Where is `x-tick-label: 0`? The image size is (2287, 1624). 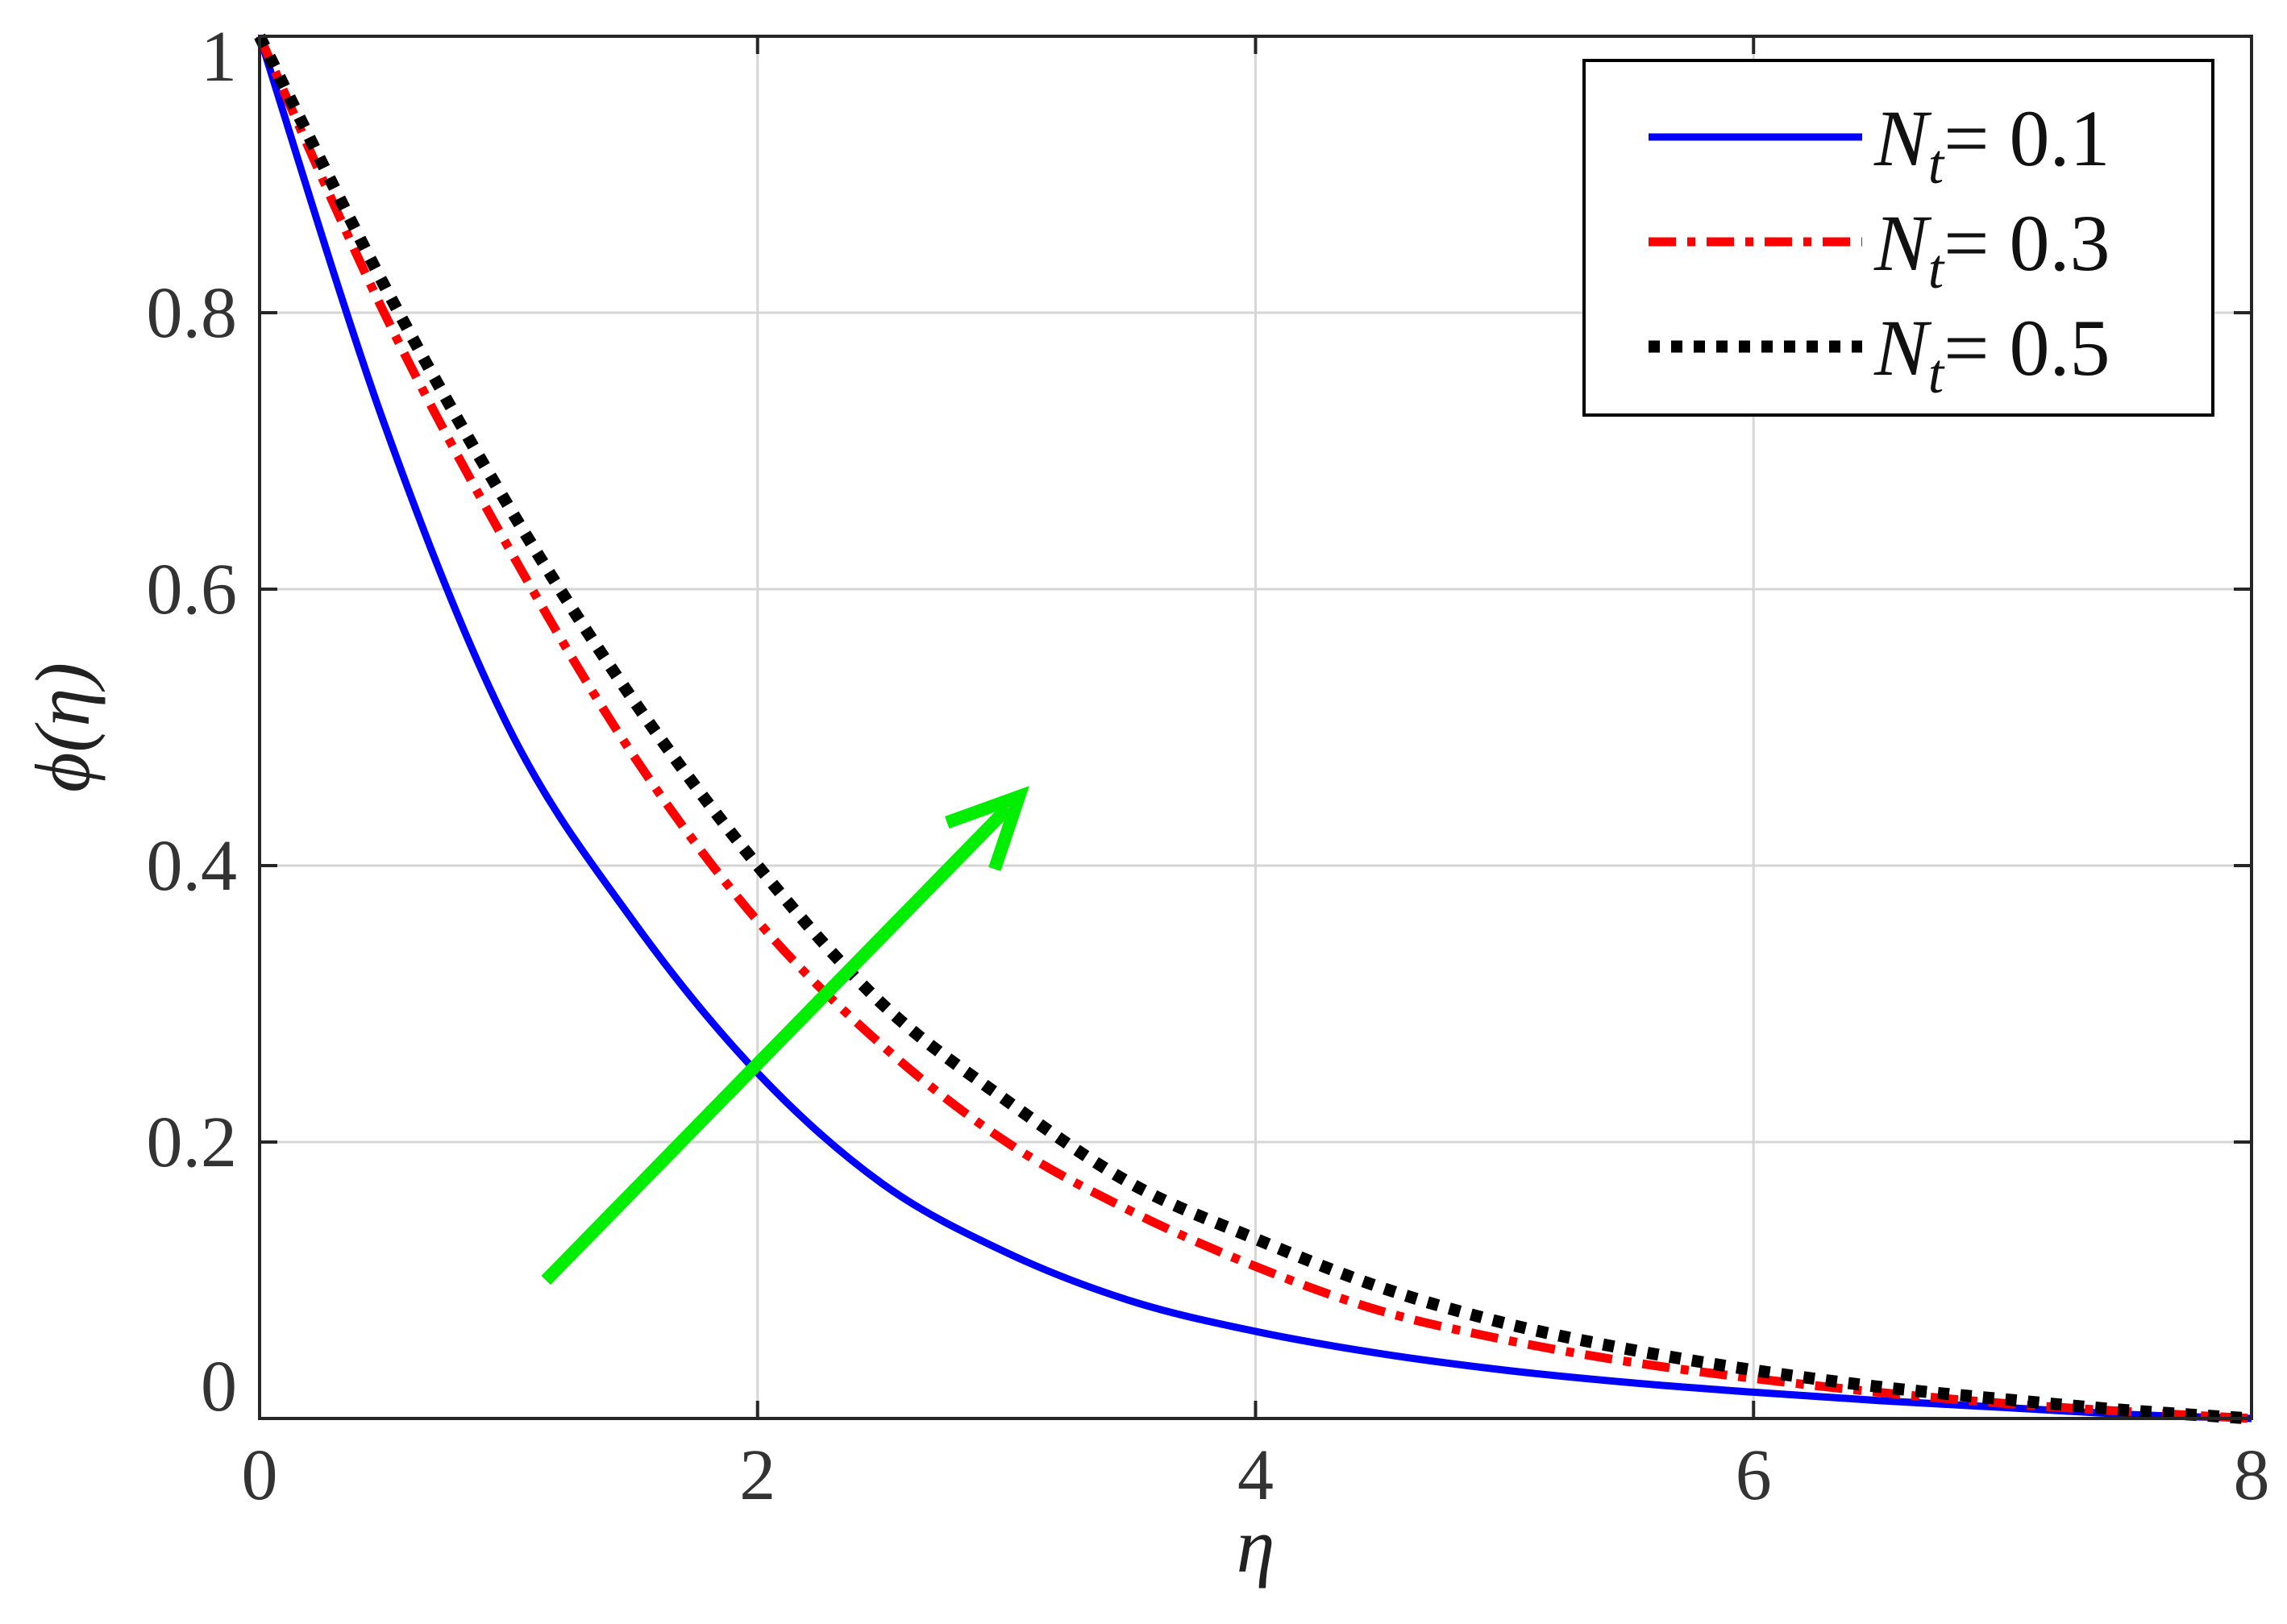
x-tick-label: 0 is located at coordinates (260, 1475).